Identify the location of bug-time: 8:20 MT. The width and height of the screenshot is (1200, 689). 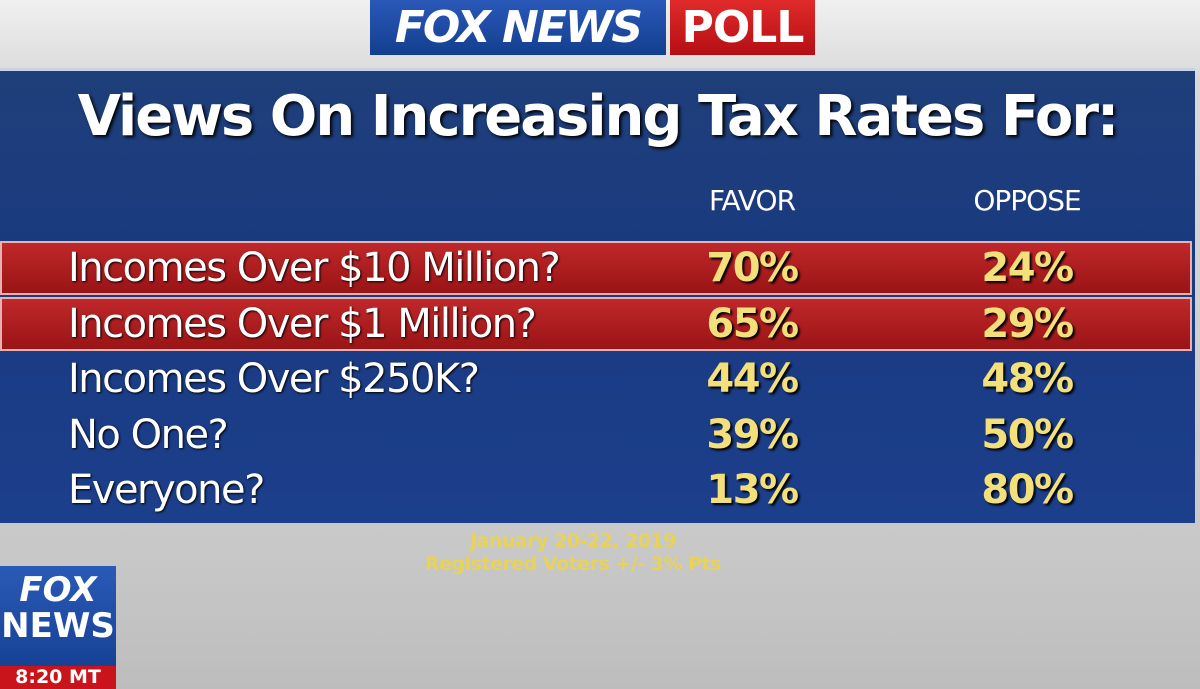
(58, 677).